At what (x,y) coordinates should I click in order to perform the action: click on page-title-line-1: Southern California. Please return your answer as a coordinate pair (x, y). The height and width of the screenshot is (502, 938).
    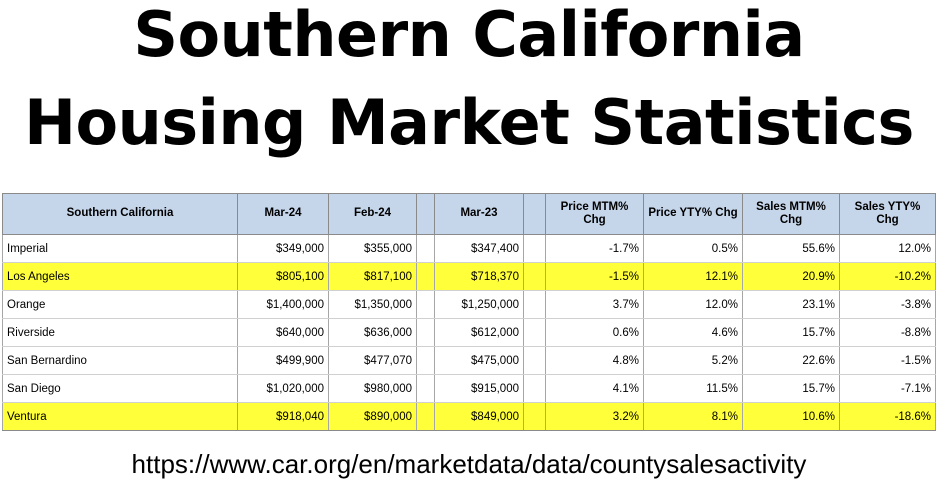
    Looking at the image, I should click on (469, 35).